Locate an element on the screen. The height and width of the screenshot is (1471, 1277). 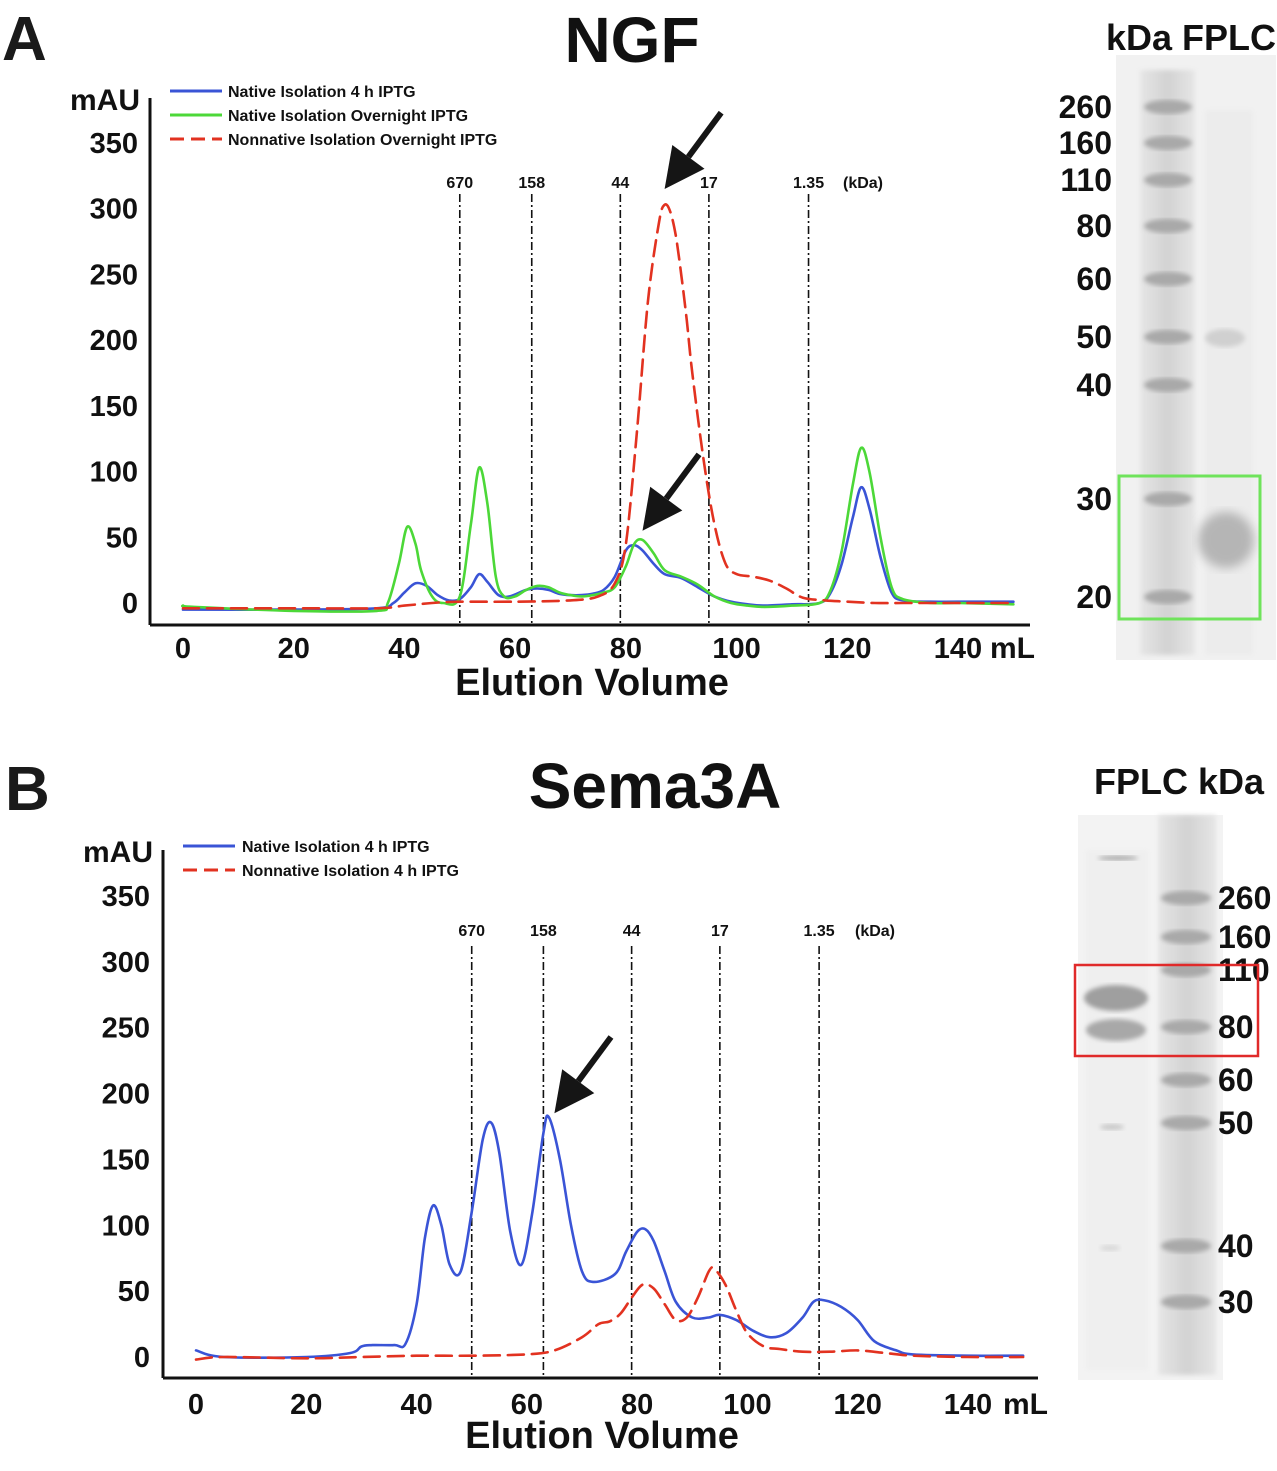
gel-marker-label: 30 is located at coordinates (1094, 499).